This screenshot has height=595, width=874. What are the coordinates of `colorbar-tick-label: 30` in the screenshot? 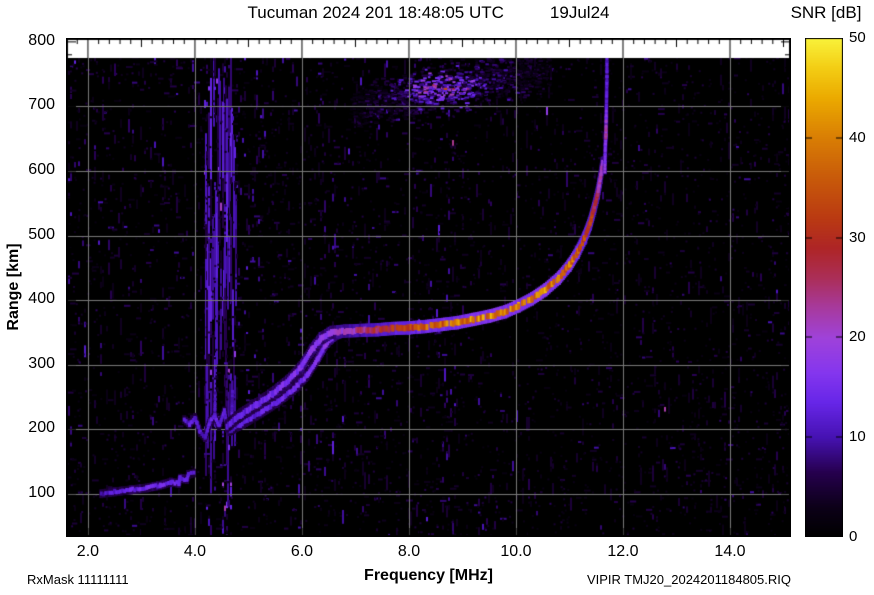 It's located at (857, 237).